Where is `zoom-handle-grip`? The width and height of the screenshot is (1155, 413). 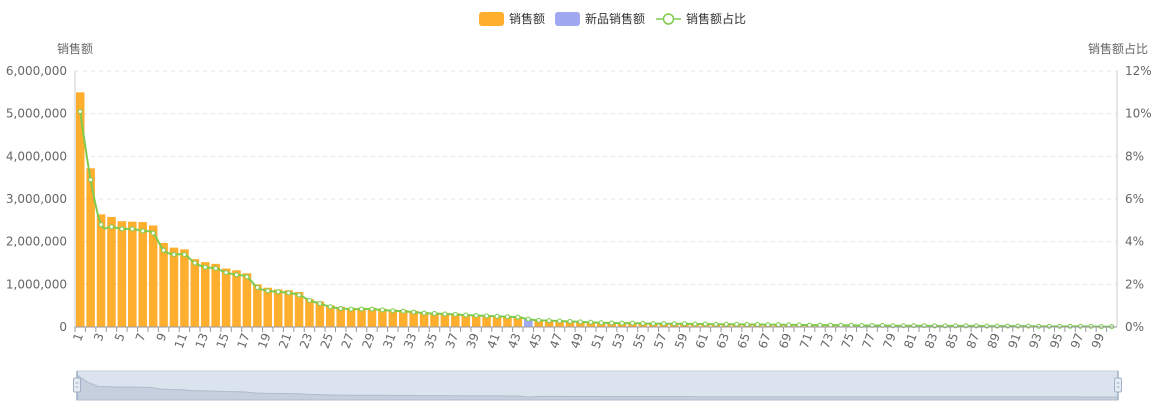
zoom-handle-grip is located at coordinates (77, 385).